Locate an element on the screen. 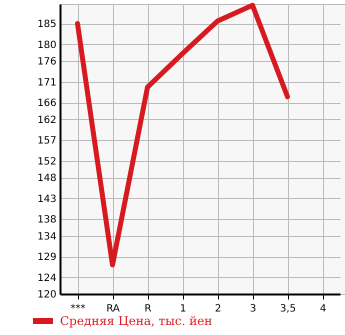 The image size is (345, 335). y-tick-label: 171 is located at coordinates (46, 82).